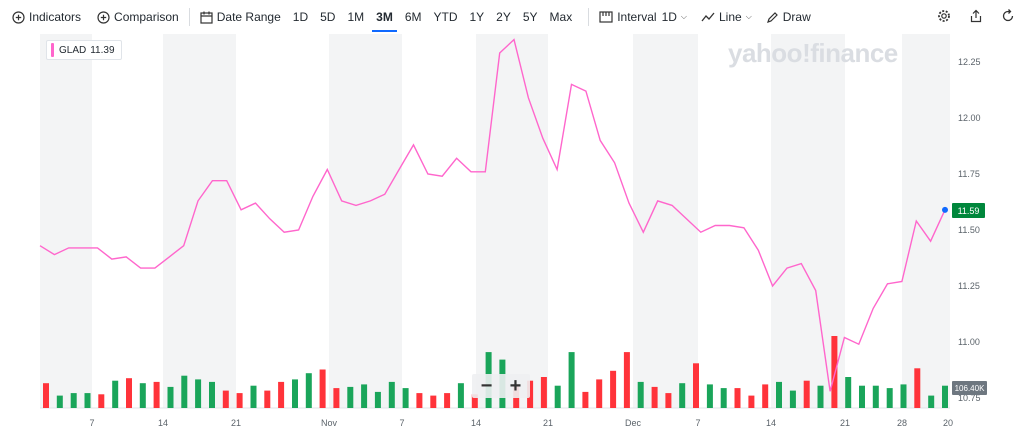 This screenshot has height=436, width=1024. I want to click on zoom-out-button: −, so click(486, 386).